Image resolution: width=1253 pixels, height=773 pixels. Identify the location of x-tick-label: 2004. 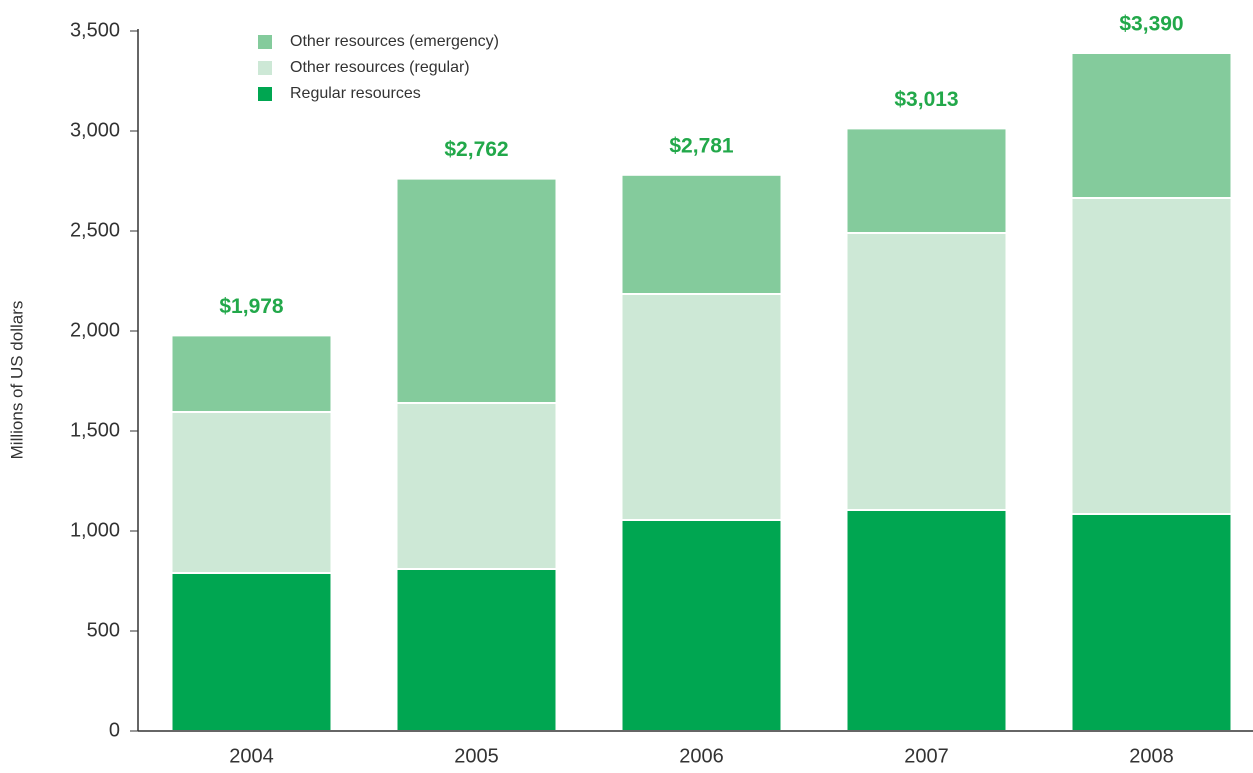
(251, 756).